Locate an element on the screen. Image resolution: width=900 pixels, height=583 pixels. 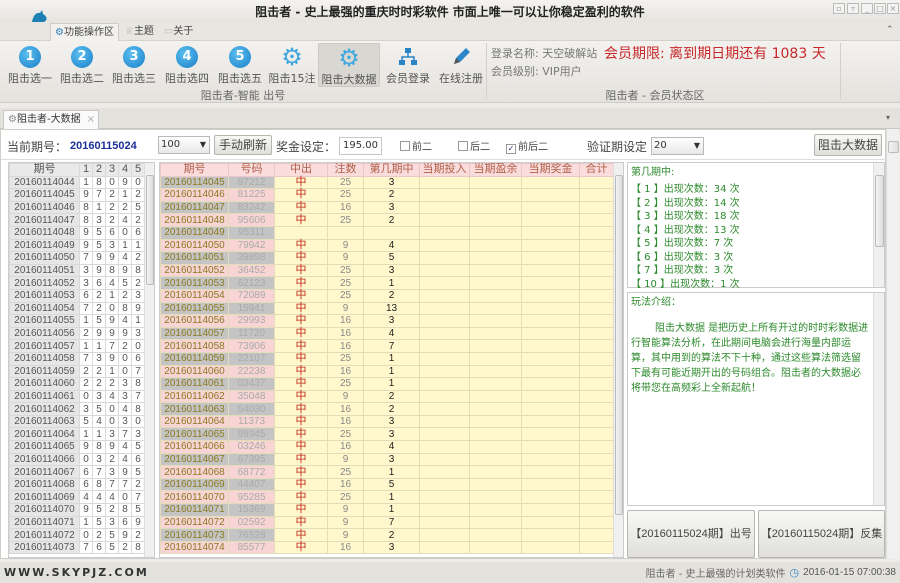
history-row: 20160114071 1 5 3 6 9 is located at coordinates (77, 522).